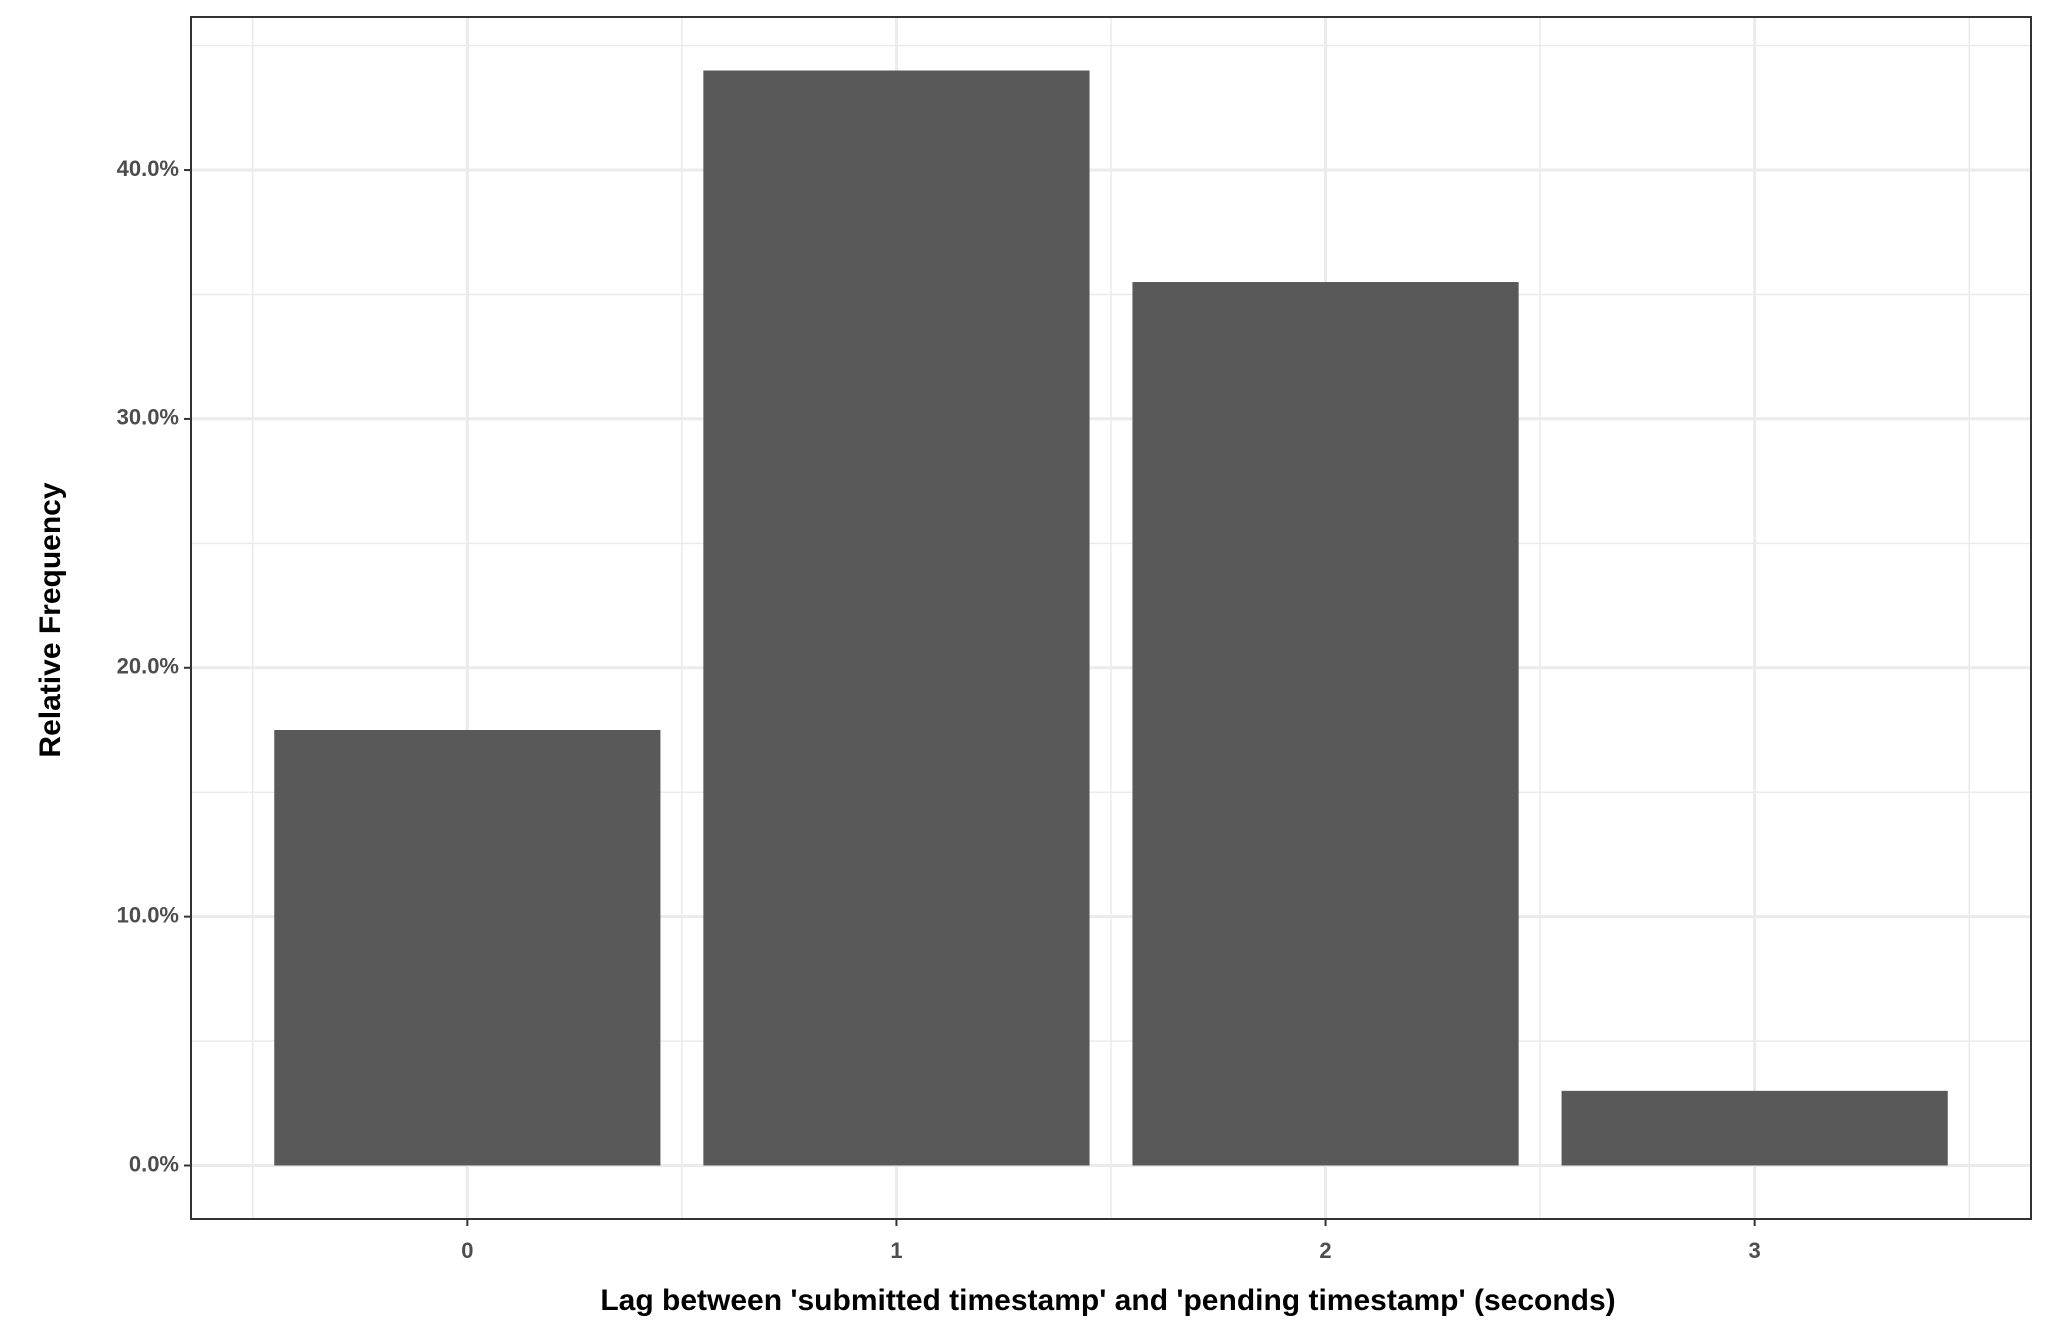  What do you see at coordinates (148, 914) in the screenshot?
I see `y-tick-label: 10.0%` at bounding box center [148, 914].